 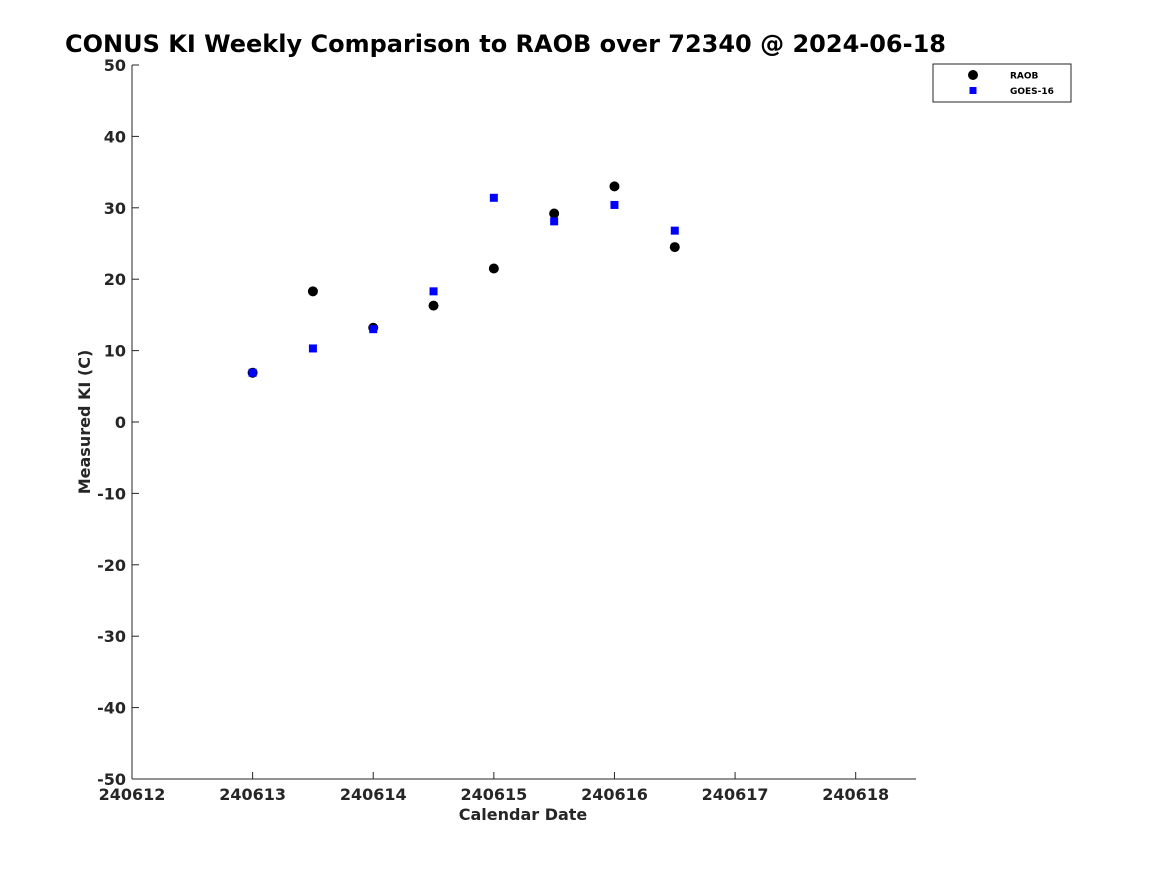 I want to click on x-tick-label: 240617, so click(x=735, y=794).